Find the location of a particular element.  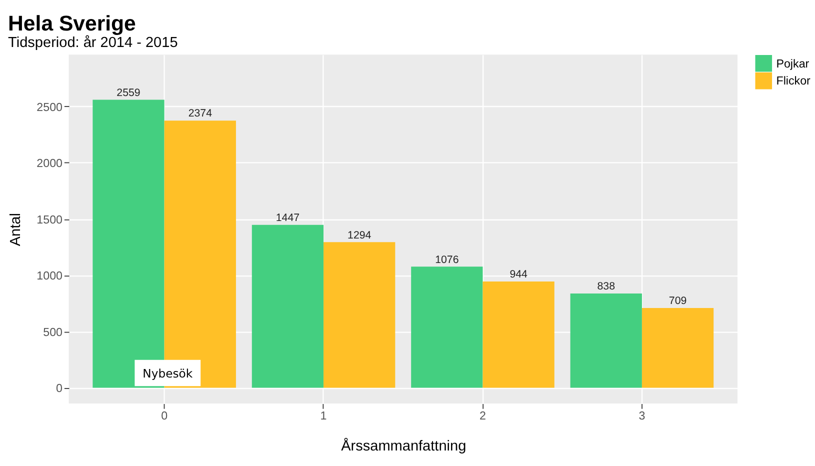

data-label: 1294 is located at coordinates (360, 235).